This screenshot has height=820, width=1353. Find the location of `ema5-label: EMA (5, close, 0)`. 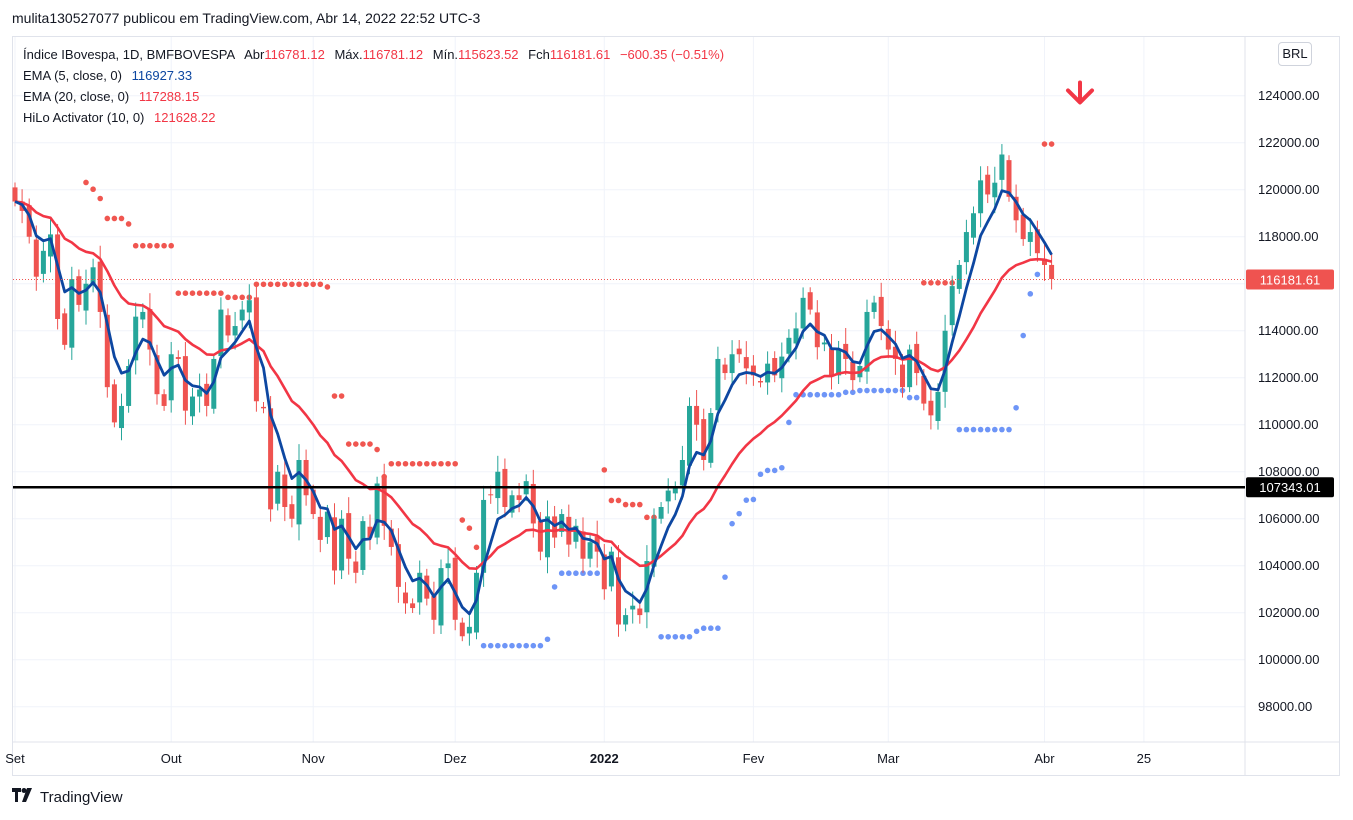

ema5-label: EMA (5, close, 0) is located at coordinates (72, 75).